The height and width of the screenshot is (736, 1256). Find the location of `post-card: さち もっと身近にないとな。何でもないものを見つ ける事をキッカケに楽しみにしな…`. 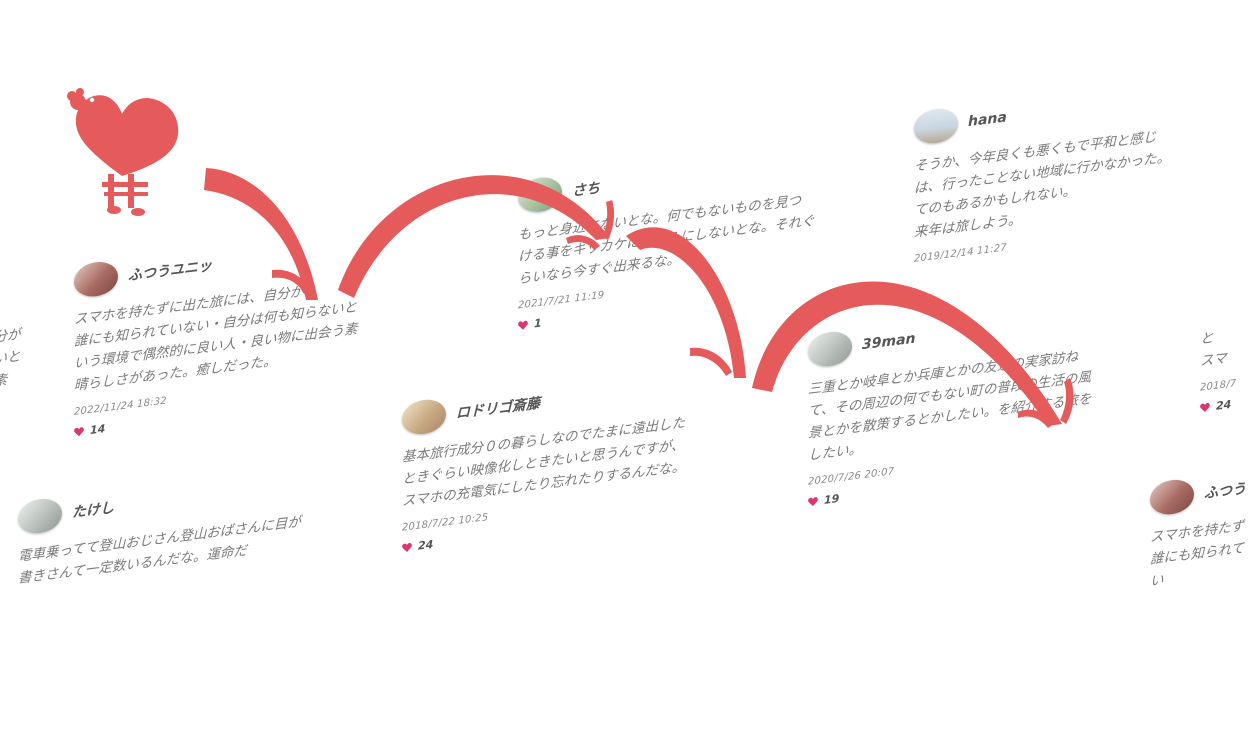

post-card: さち もっと身近にないとな。何でもないものを見つ ける事をキッカケに楽しみにしな… is located at coordinates (698, 232).